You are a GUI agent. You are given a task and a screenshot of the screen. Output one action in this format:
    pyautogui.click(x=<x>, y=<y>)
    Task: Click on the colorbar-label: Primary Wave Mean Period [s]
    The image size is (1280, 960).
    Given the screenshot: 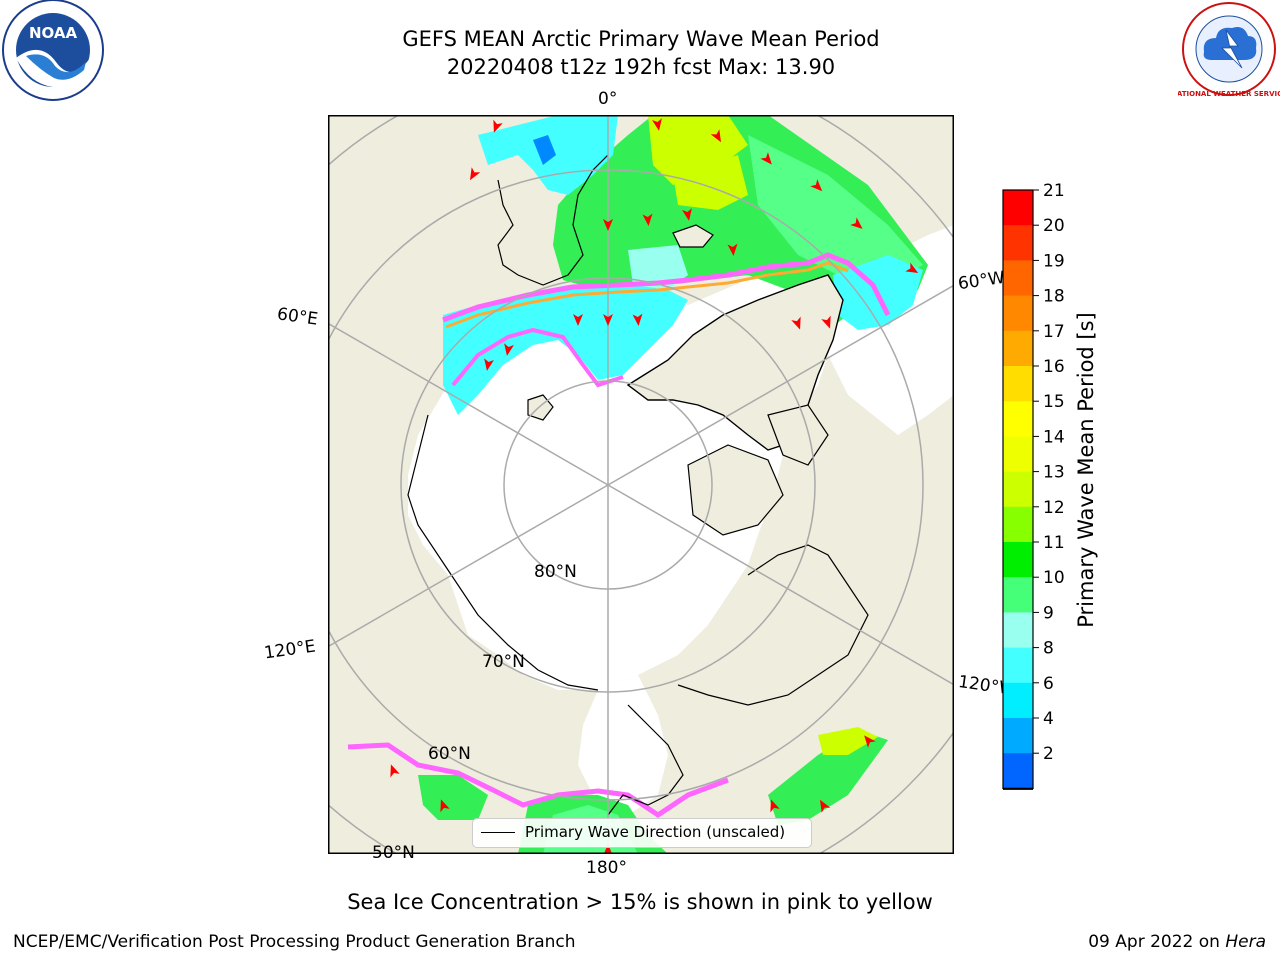 What is the action you would take?
    pyautogui.click(x=1086, y=470)
    